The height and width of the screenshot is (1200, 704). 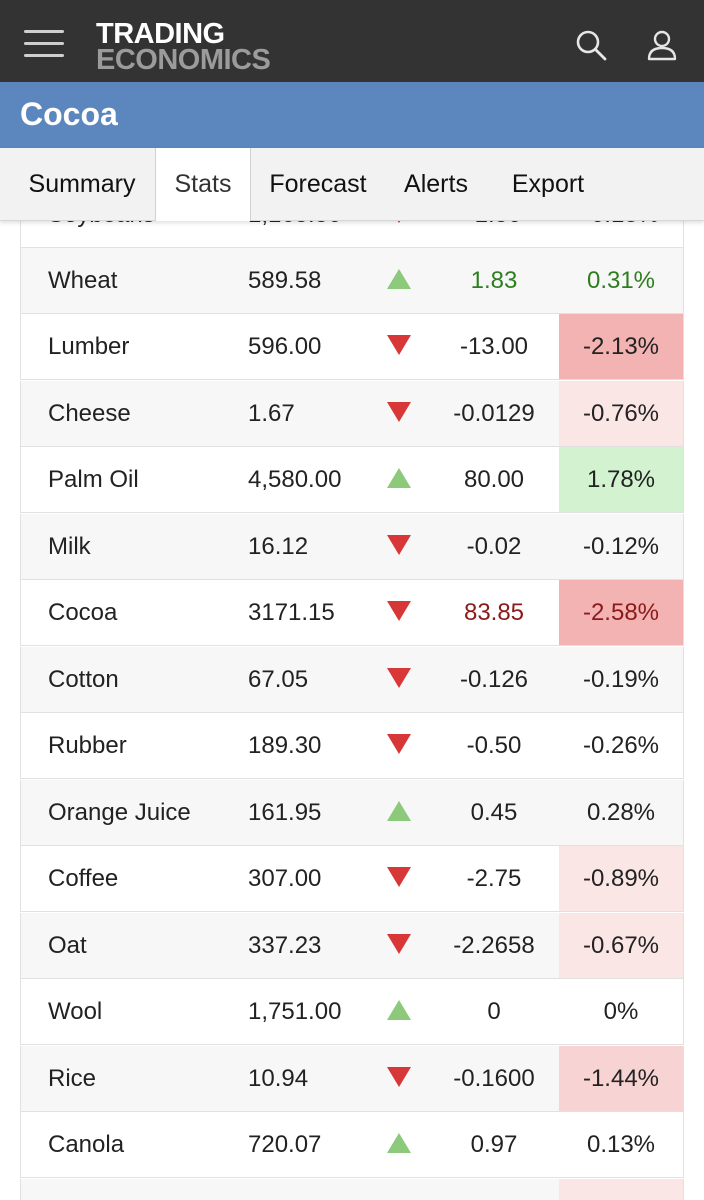 What do you see at coordinates (278, 679) in the screenshot?
I see `commodity-price: 67.05` at bounding box center [278, 679].